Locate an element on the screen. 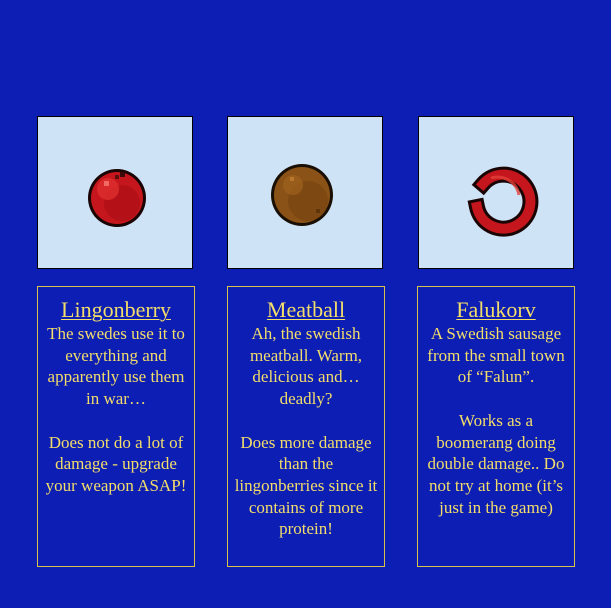 The height and width of the screenshot is (608, 611). lingonberry-image-panel is located at coordinates (115, 192).